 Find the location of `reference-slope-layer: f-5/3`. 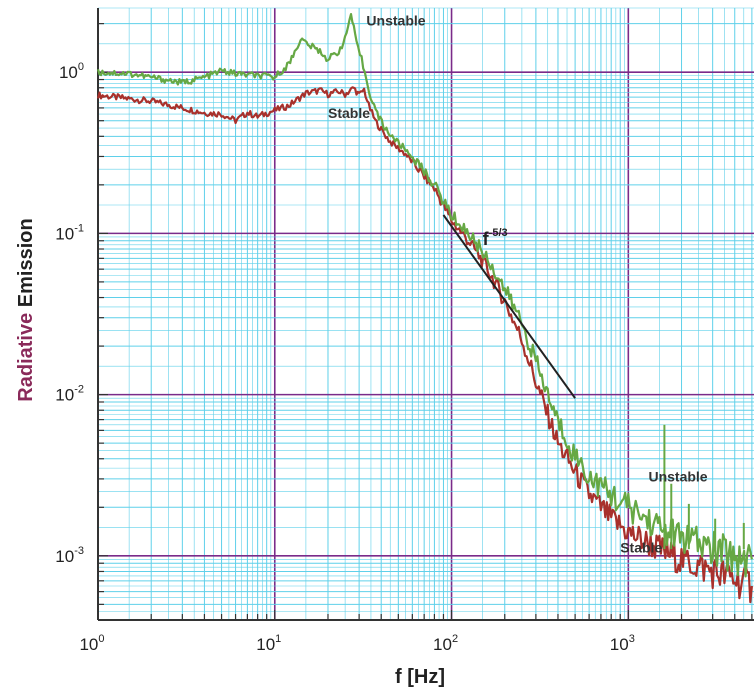

reference-slope-layer: f-5/3 is located at coordinates (509, 306).